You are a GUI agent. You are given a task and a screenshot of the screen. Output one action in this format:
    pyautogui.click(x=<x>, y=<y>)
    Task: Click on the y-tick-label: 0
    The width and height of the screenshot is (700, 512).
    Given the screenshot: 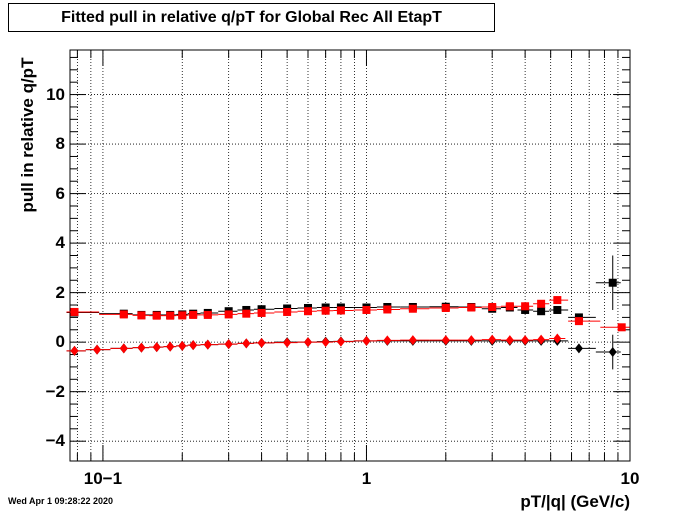 What is the action you would take?
    pyautogui.click(x=60, y=342)
    